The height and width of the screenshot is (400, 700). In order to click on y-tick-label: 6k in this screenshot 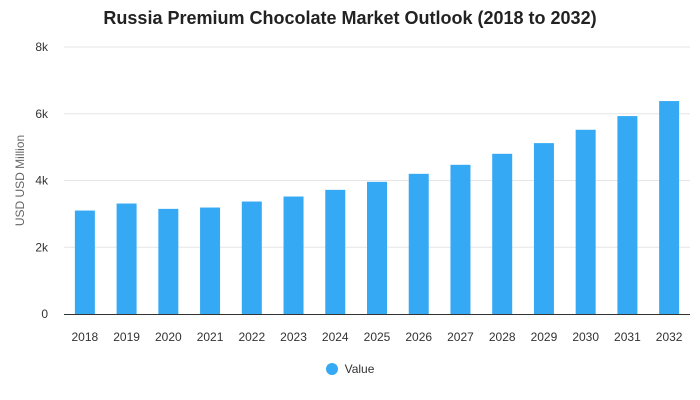, I will do `click(42, 114)`.